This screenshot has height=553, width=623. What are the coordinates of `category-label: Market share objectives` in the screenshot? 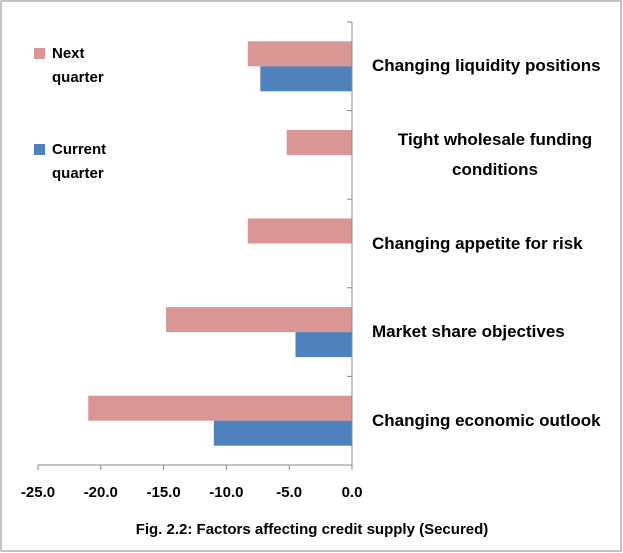 It's located at (468, 332).